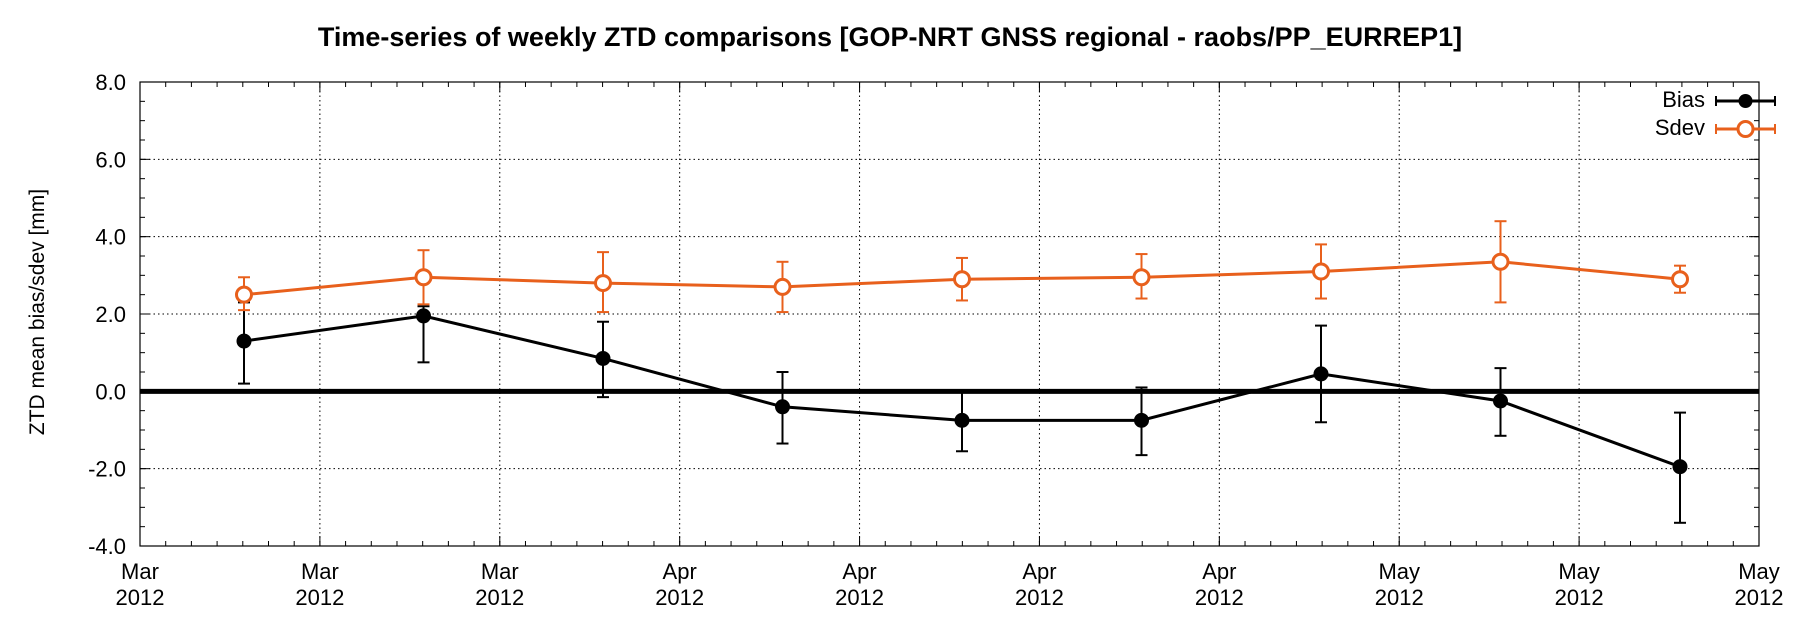 The image size is (1800, 629). Describe the element at coordinates (1683, 99) in the screenshot. I see `legend-label-bias: Bias` at that location.